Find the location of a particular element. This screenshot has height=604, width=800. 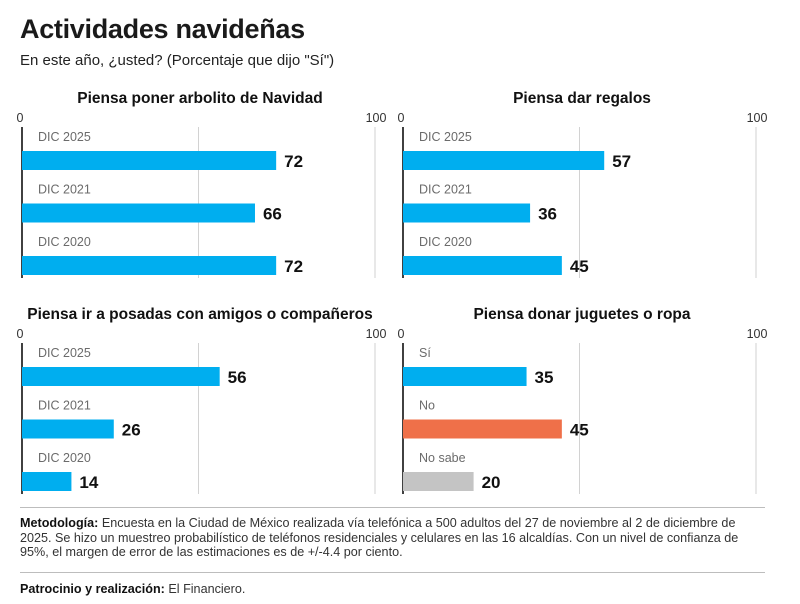

chart-3-category-label: No sabe is located at coordinates (442, 458).